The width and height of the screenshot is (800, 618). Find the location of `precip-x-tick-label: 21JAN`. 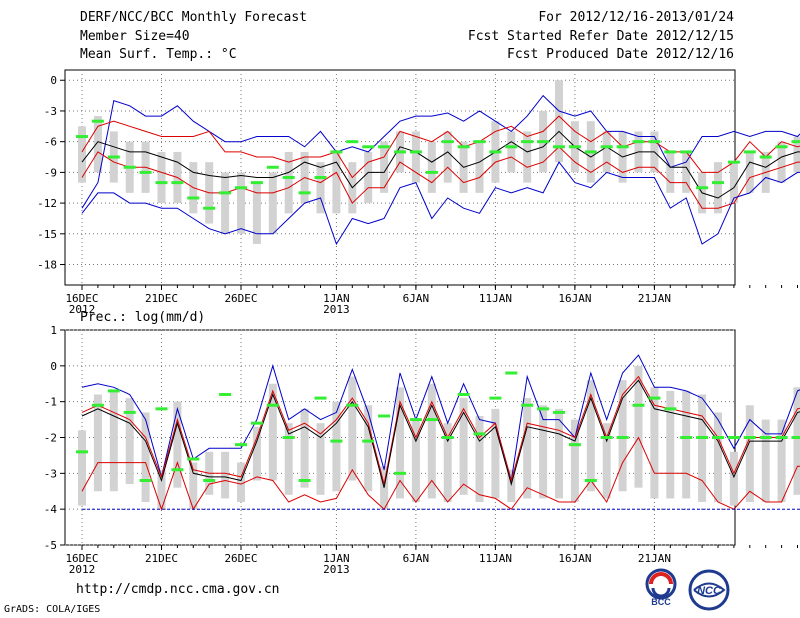

precip-x-tick-label: 21JAN is located at coordinates (654, 558).